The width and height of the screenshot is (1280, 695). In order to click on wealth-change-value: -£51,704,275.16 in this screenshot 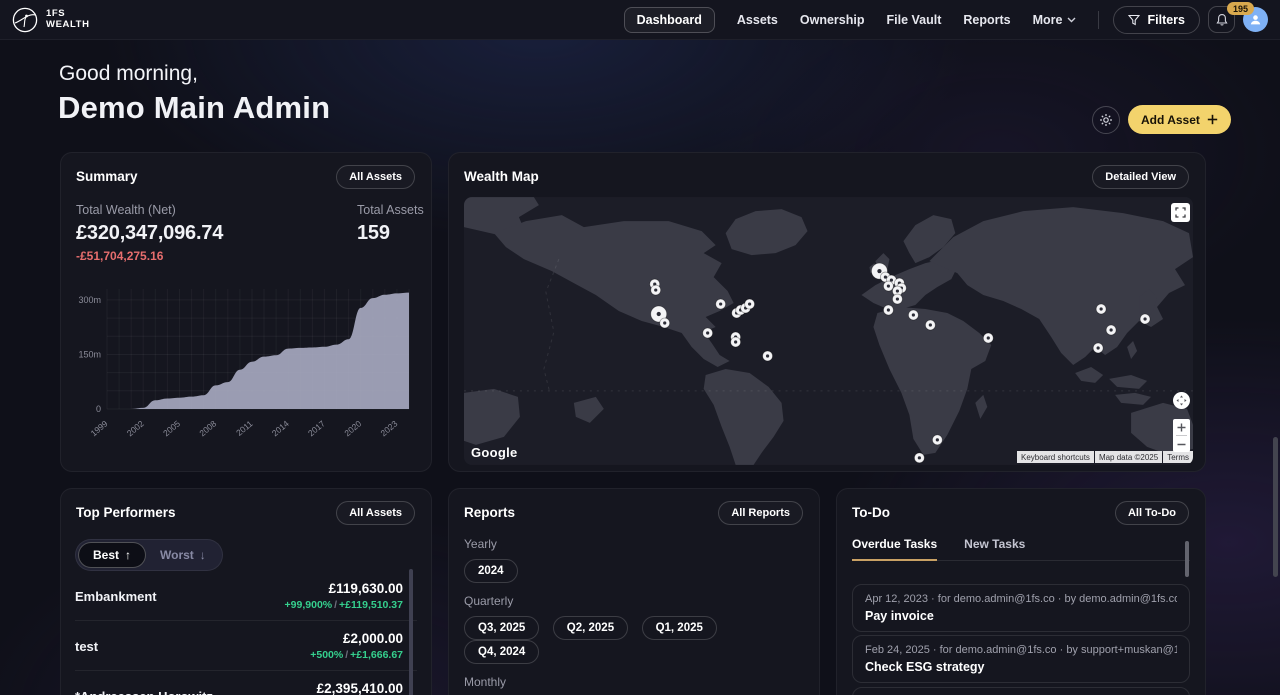, I will do `click(120, 256)`.